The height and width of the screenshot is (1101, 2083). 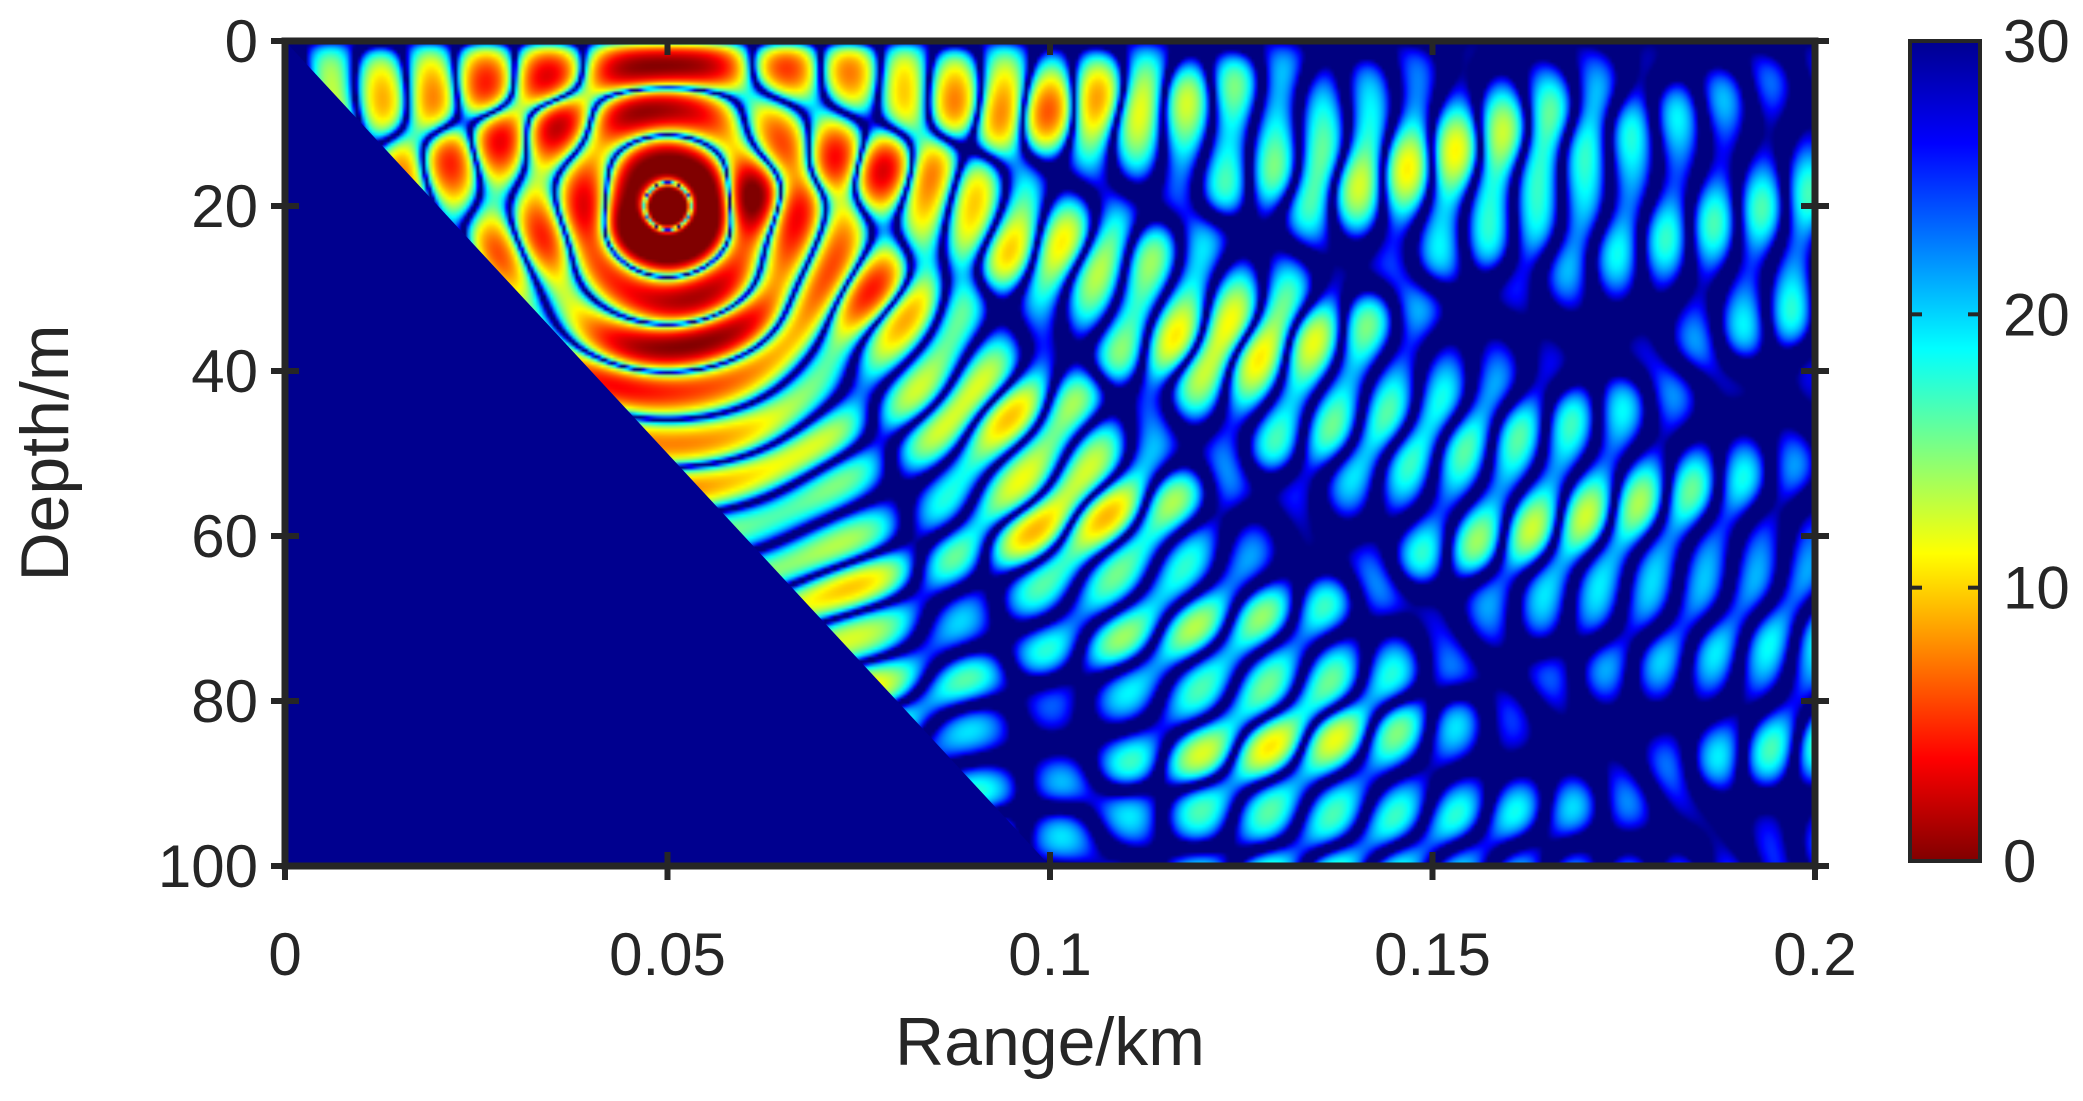 I want to click on y-tick-label: 20, so click(x=224, y=206).